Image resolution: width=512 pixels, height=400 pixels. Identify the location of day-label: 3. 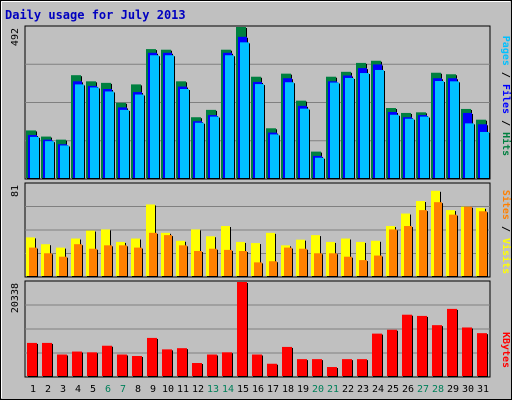
(63, 389).